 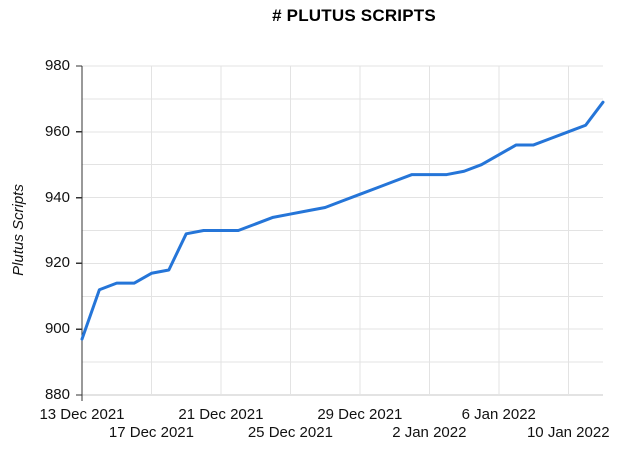 What do you see at coordinates (57, 65) in the screenshot?
I see `y-tick-label: 980` at bounding box center [57, 65].